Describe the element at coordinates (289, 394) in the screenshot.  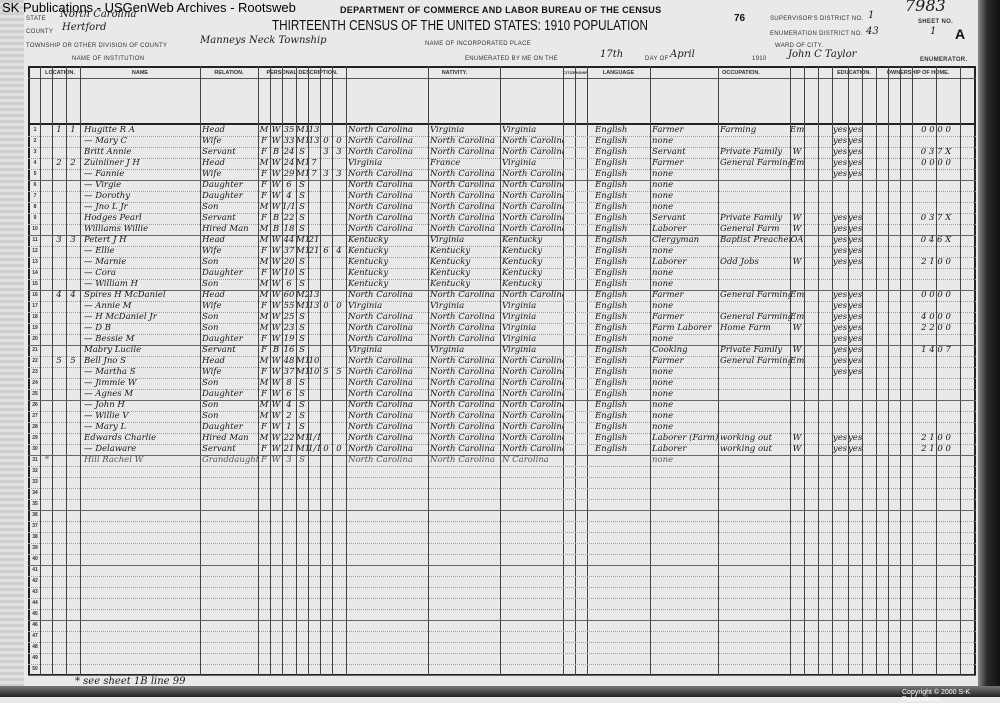
I see `cell-age: 6` at that location.